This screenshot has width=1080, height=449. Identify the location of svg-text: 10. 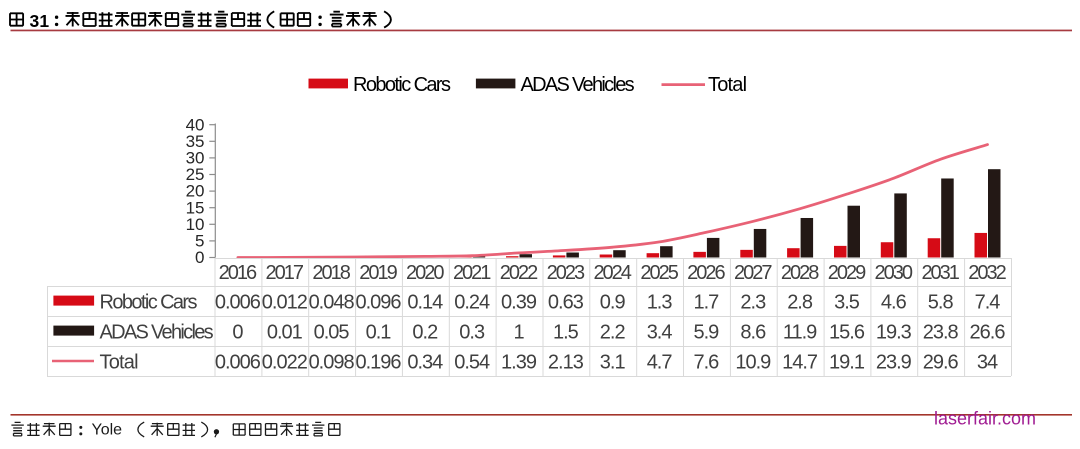
(195, 224).